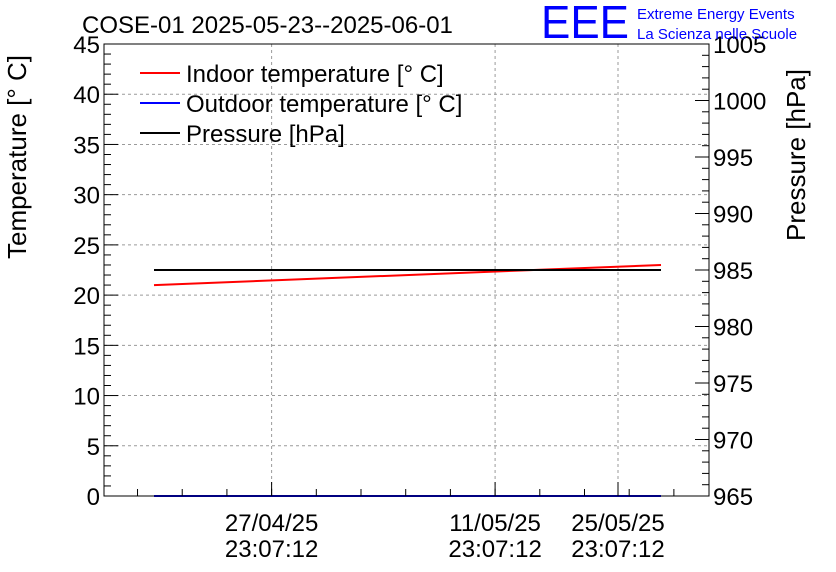 The image size is (836, 572). I want to click on logo-mark: EEE, so click(585, 24).